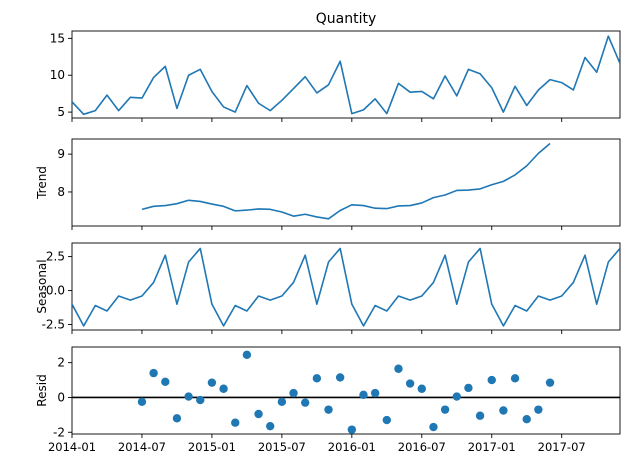 The width and height of the screenshot is (630, 470). Describe the element at coordinates (212, 447) in the screenshot. I see `x-tick-label: 2015-01` at that location.